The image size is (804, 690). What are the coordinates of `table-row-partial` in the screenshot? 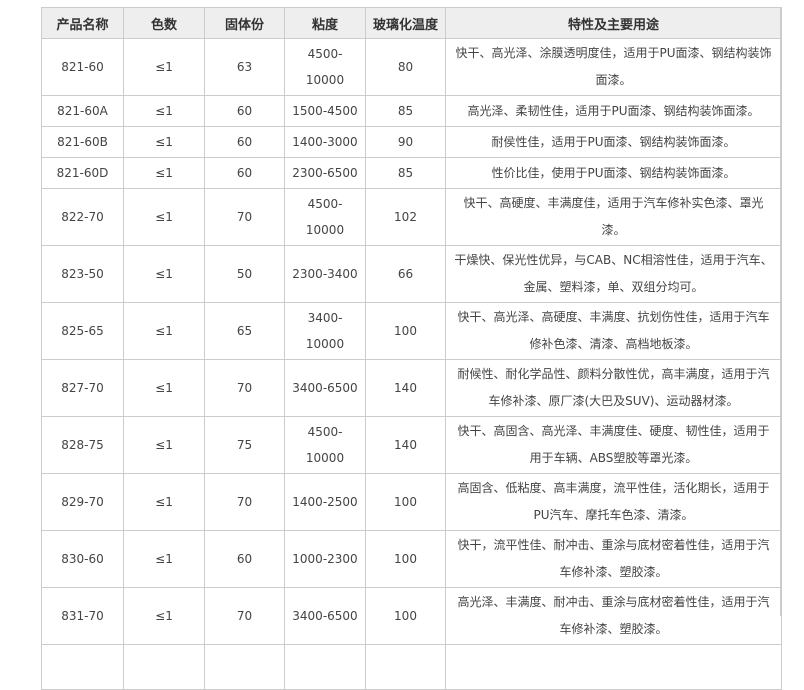 It's located at (411, 667).